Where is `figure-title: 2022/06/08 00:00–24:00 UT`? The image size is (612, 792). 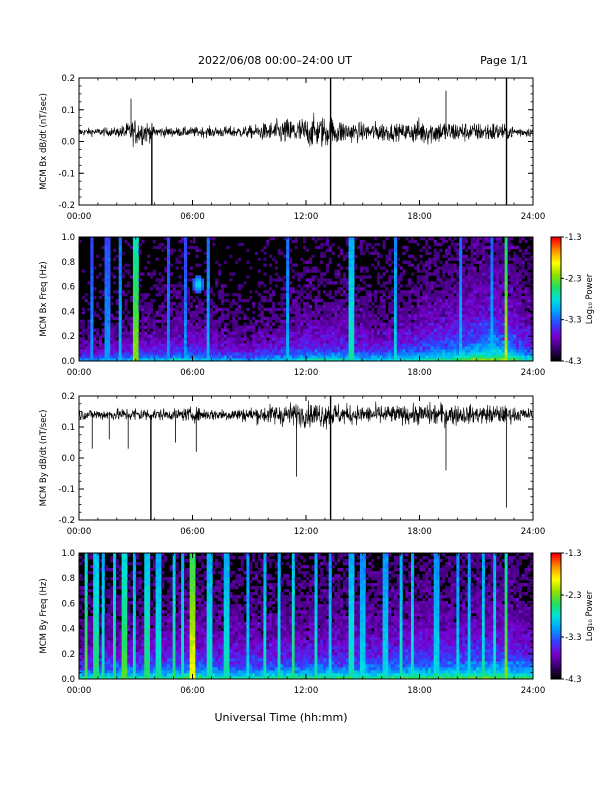 figure-title: 2022/06/08 00:00–24:00 UT is located at coordinates (275, 60).